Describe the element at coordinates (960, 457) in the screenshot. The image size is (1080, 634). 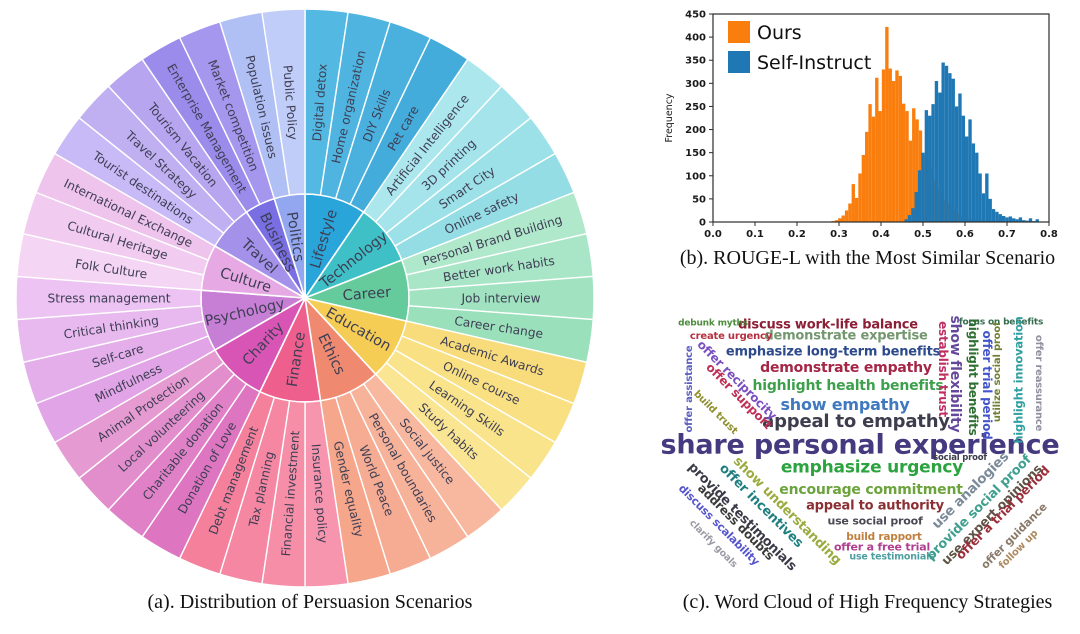
I see `wordcloud-word: social proof` at that location.